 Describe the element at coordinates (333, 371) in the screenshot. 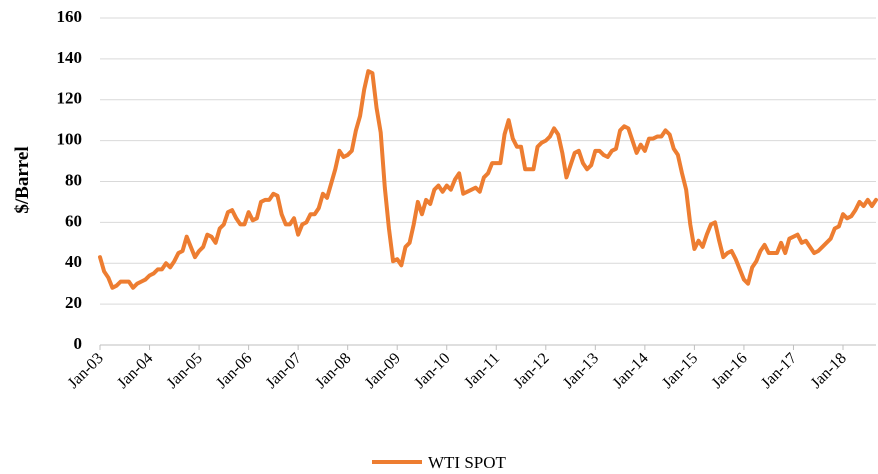

I see `x-tick-label: Jan-08` at that location.